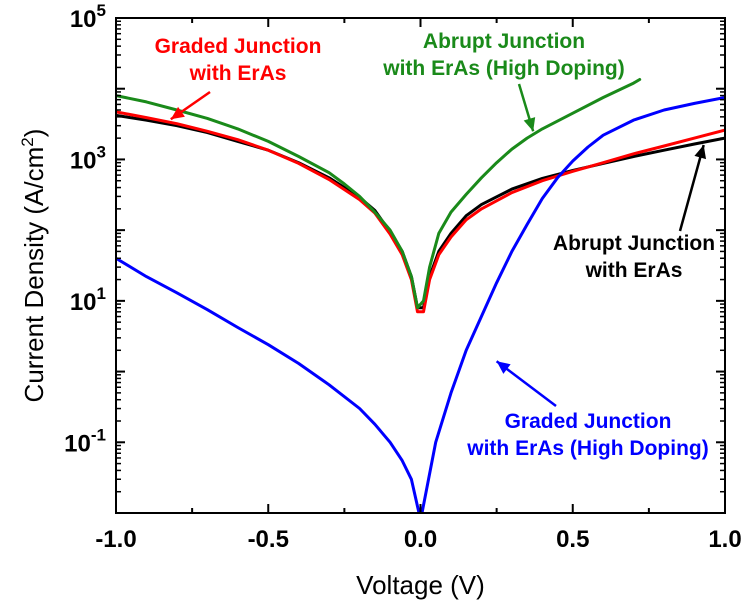  I want to click on y-tick-label: 10⁵, so click(88, 17).